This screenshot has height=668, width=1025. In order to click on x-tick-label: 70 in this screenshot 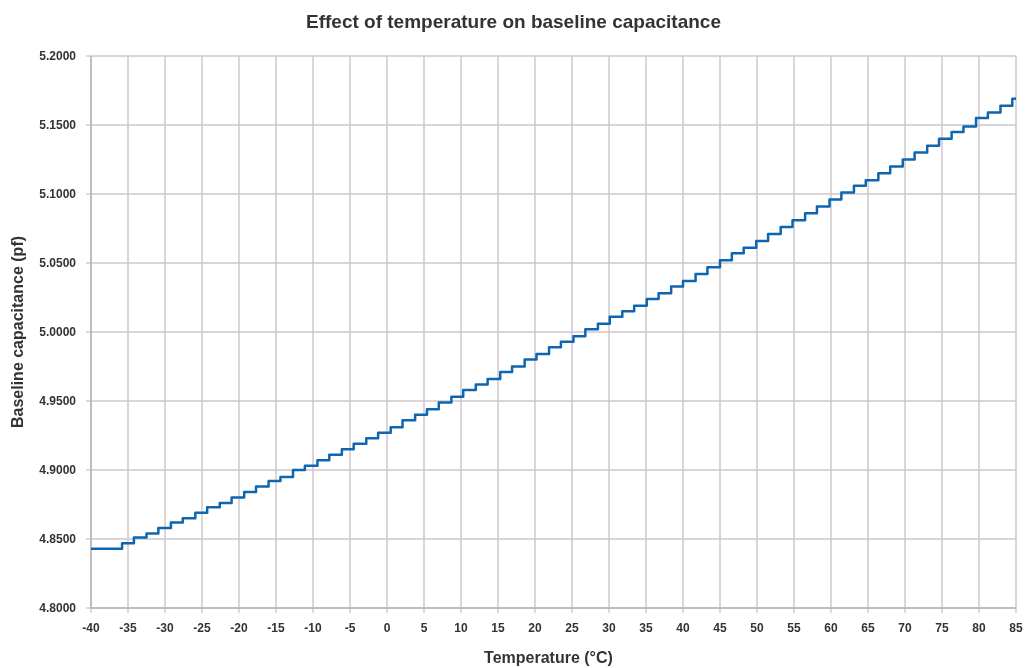, I will do `click(905, 628)`.